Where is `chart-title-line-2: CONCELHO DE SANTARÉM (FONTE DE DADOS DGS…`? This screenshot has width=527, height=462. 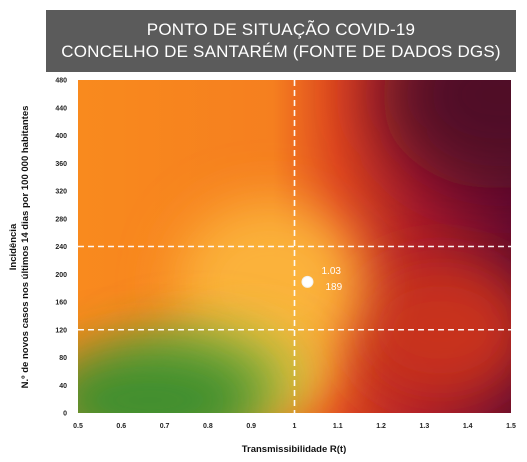 chart-title-line-2: CONCELHO DE SANTARÉM (FONTE DE DADOS DGS… is located at coordinates (281, 51).